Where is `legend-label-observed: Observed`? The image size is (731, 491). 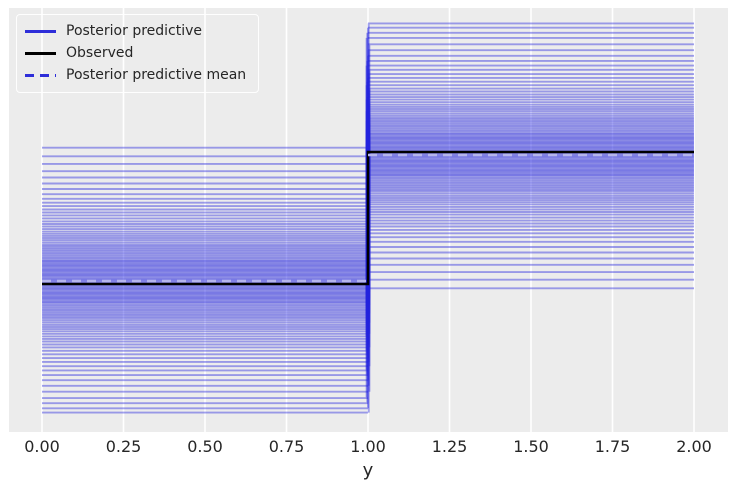
legend-label-observed: Observed is located at coordinates (100, 53).